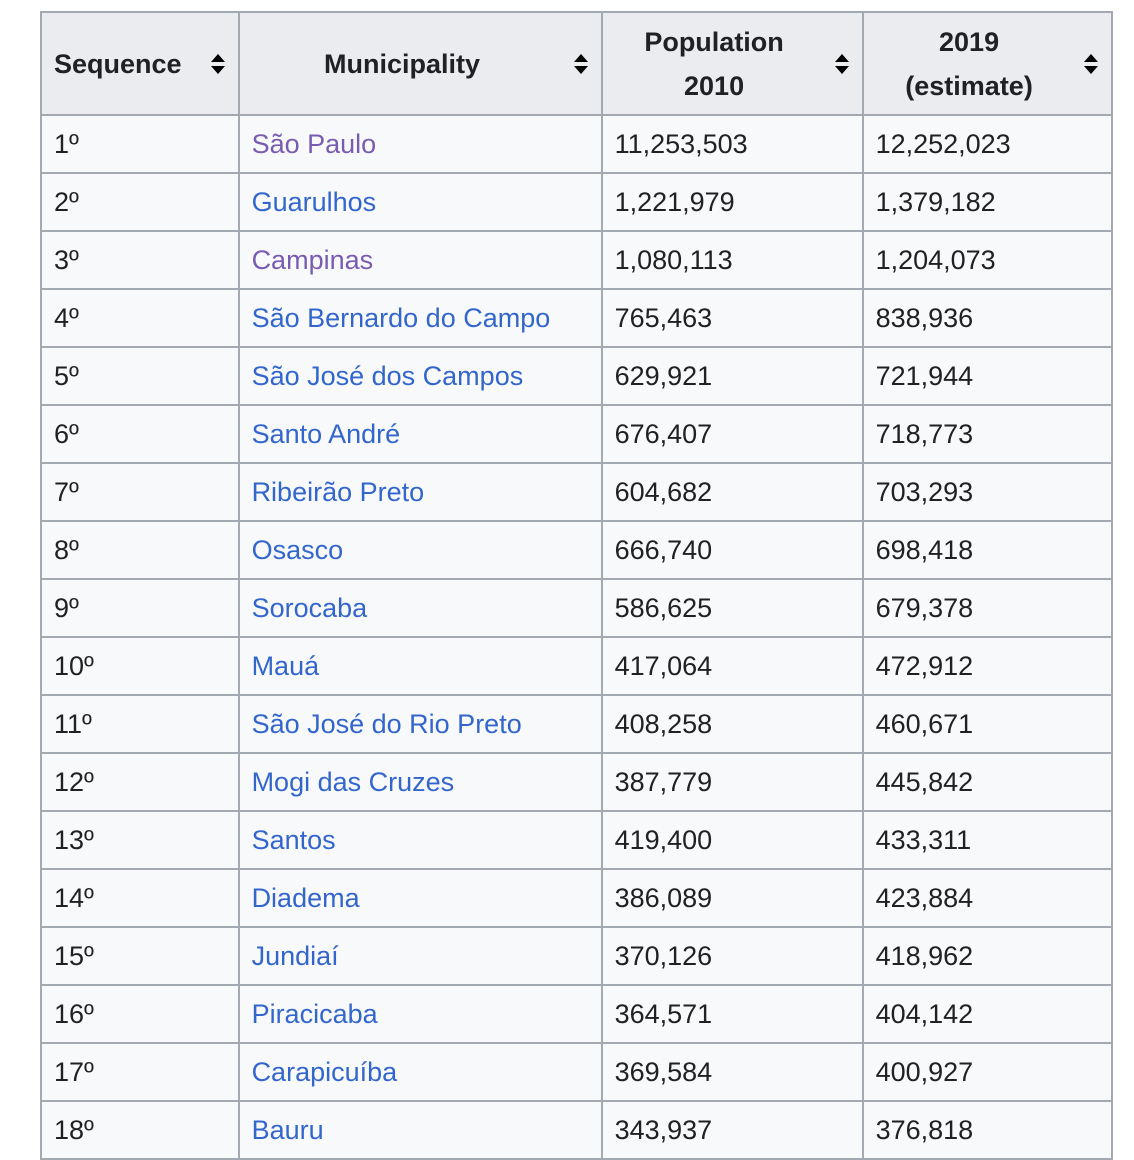 The image size is (1134, 1160). Describe the element at coordinates (420, 956) in the screenshot. I see `municipality-cell: Jundiaí` at that location.